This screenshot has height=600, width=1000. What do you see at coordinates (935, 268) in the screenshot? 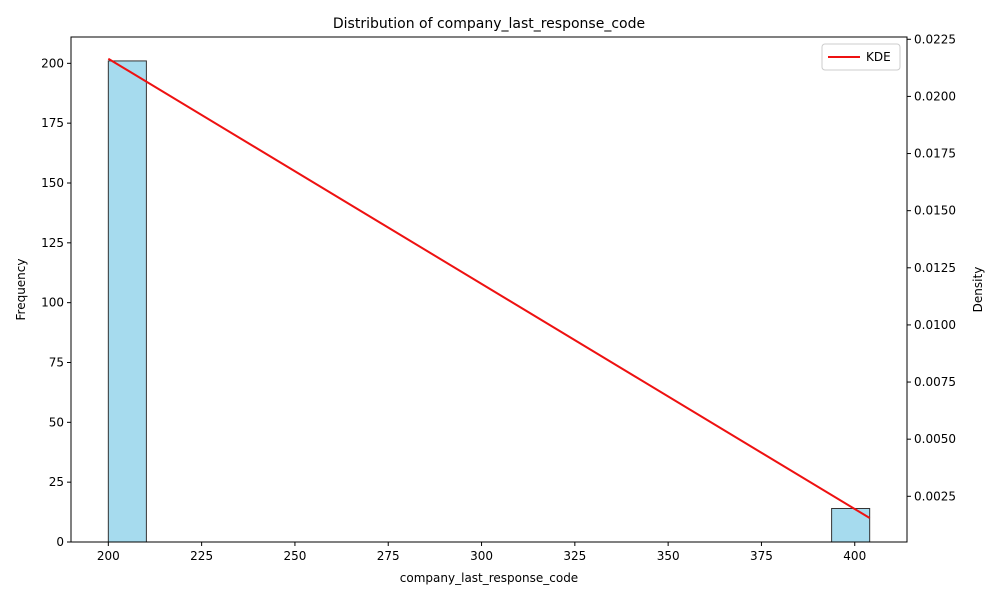
I see `y2-tick-label: 0.0125` at bounding box center [935, 268].